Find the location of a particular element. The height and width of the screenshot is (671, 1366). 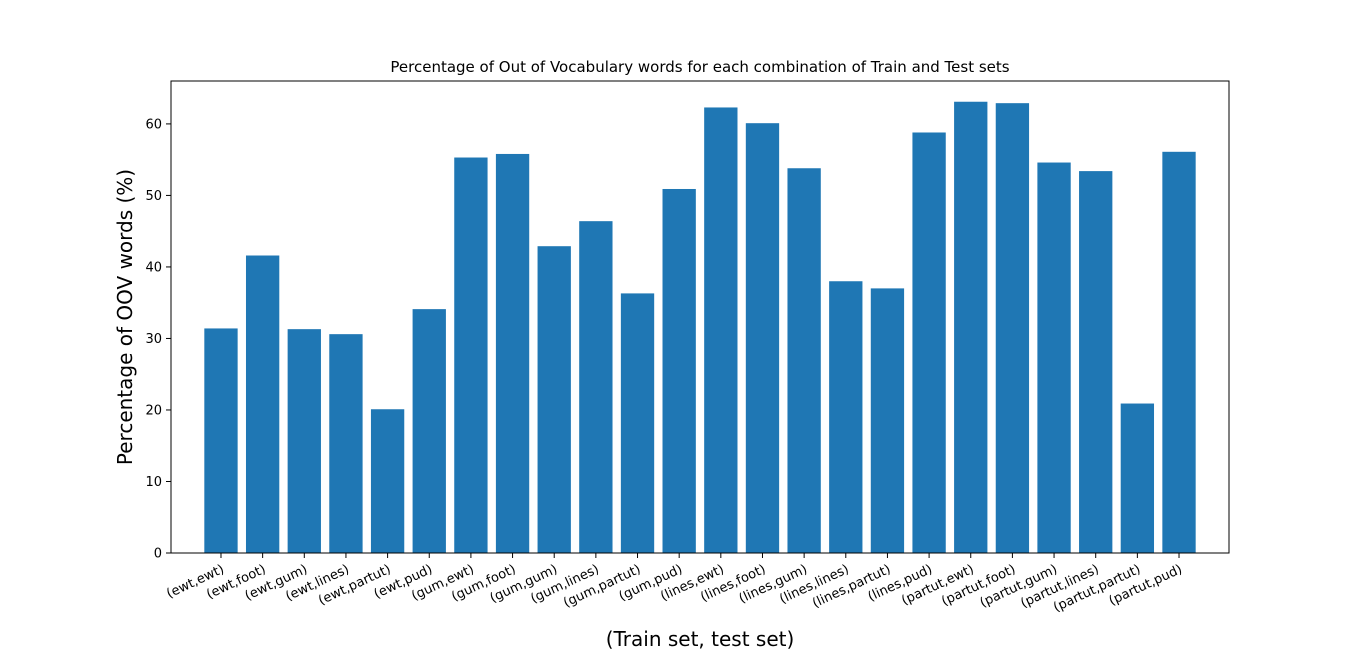

y-tick-label-1: 10 is located at coordinates (153, 482).